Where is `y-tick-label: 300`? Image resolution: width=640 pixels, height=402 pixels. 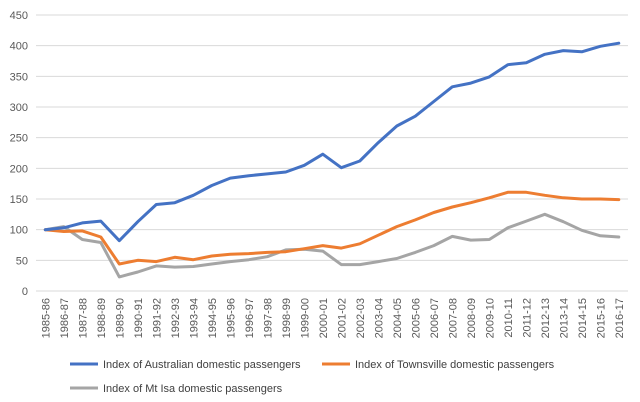
y-tick-label: 300 is located at coordinates (19, 108).